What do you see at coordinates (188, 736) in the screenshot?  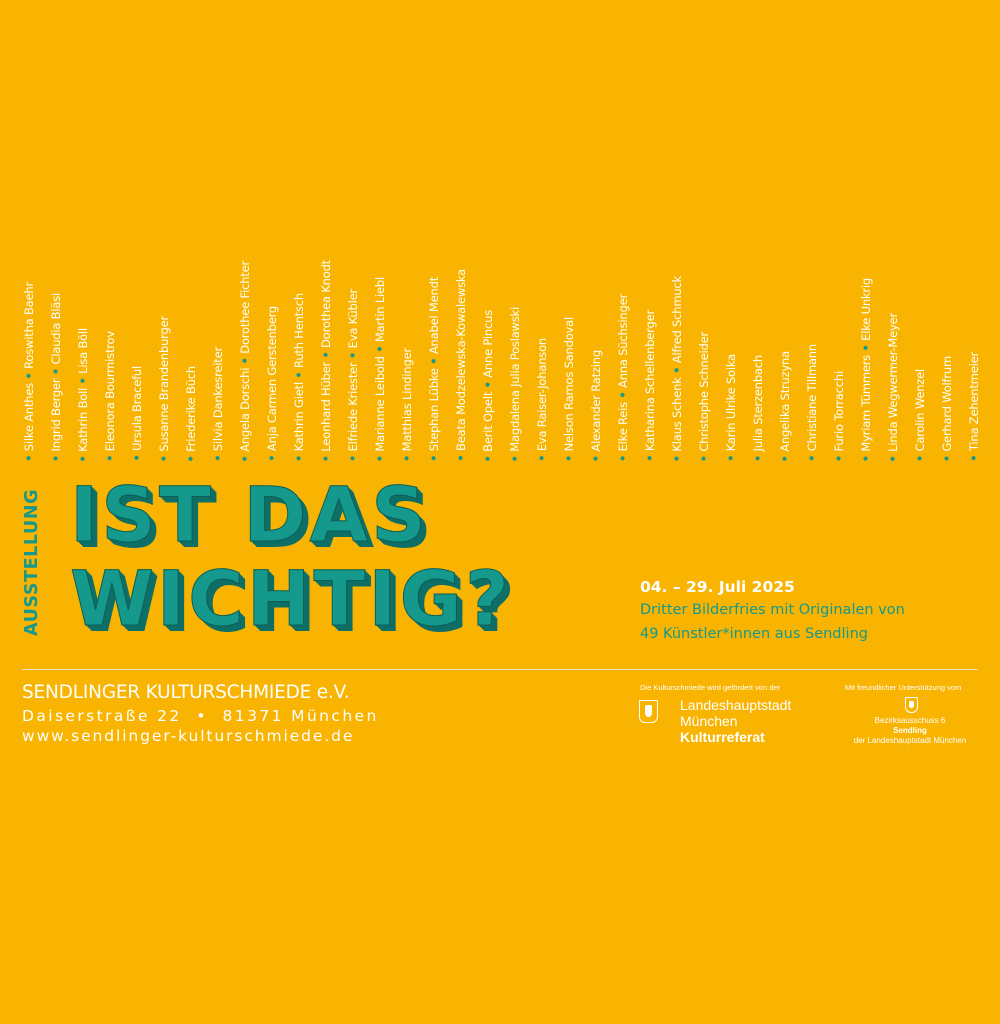 I see `organization-website-link: www.sendlinger-kulturschmiede.de` at bounding box center [188, 736].